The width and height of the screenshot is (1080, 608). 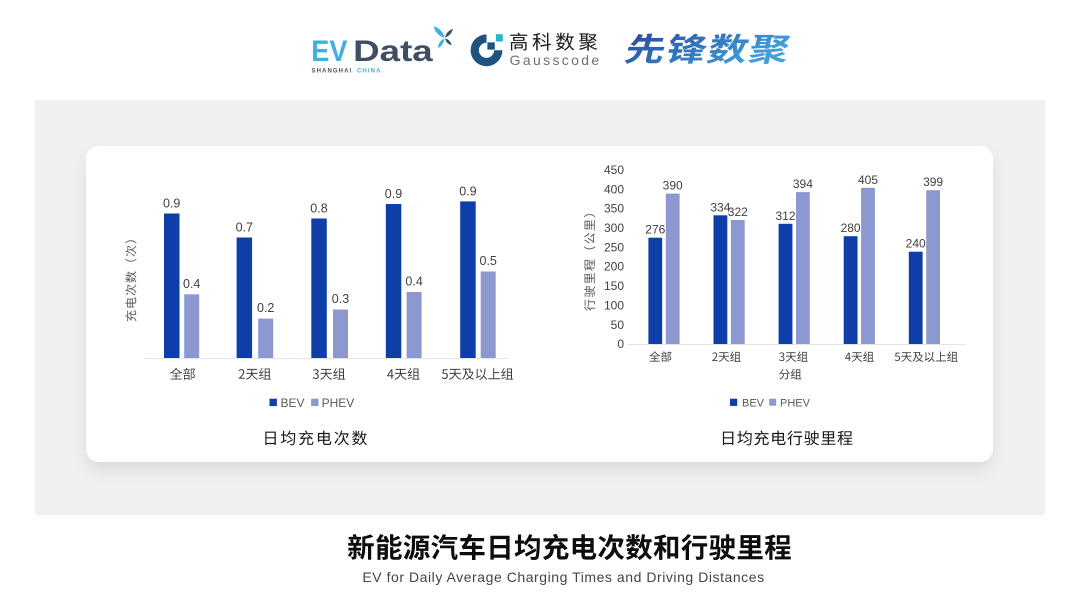 I want to click on svg-text: 0.2, so click(x=265, y=308).